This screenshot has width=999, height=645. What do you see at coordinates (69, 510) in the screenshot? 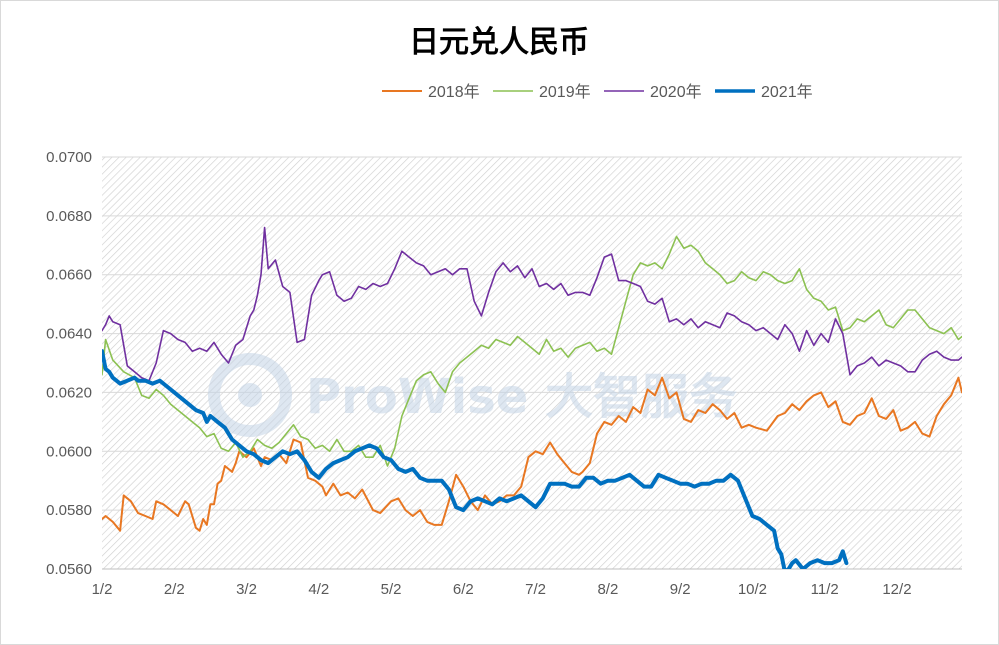
I see `y-tick-label: 0.0580` at bounding box center [69, 510].